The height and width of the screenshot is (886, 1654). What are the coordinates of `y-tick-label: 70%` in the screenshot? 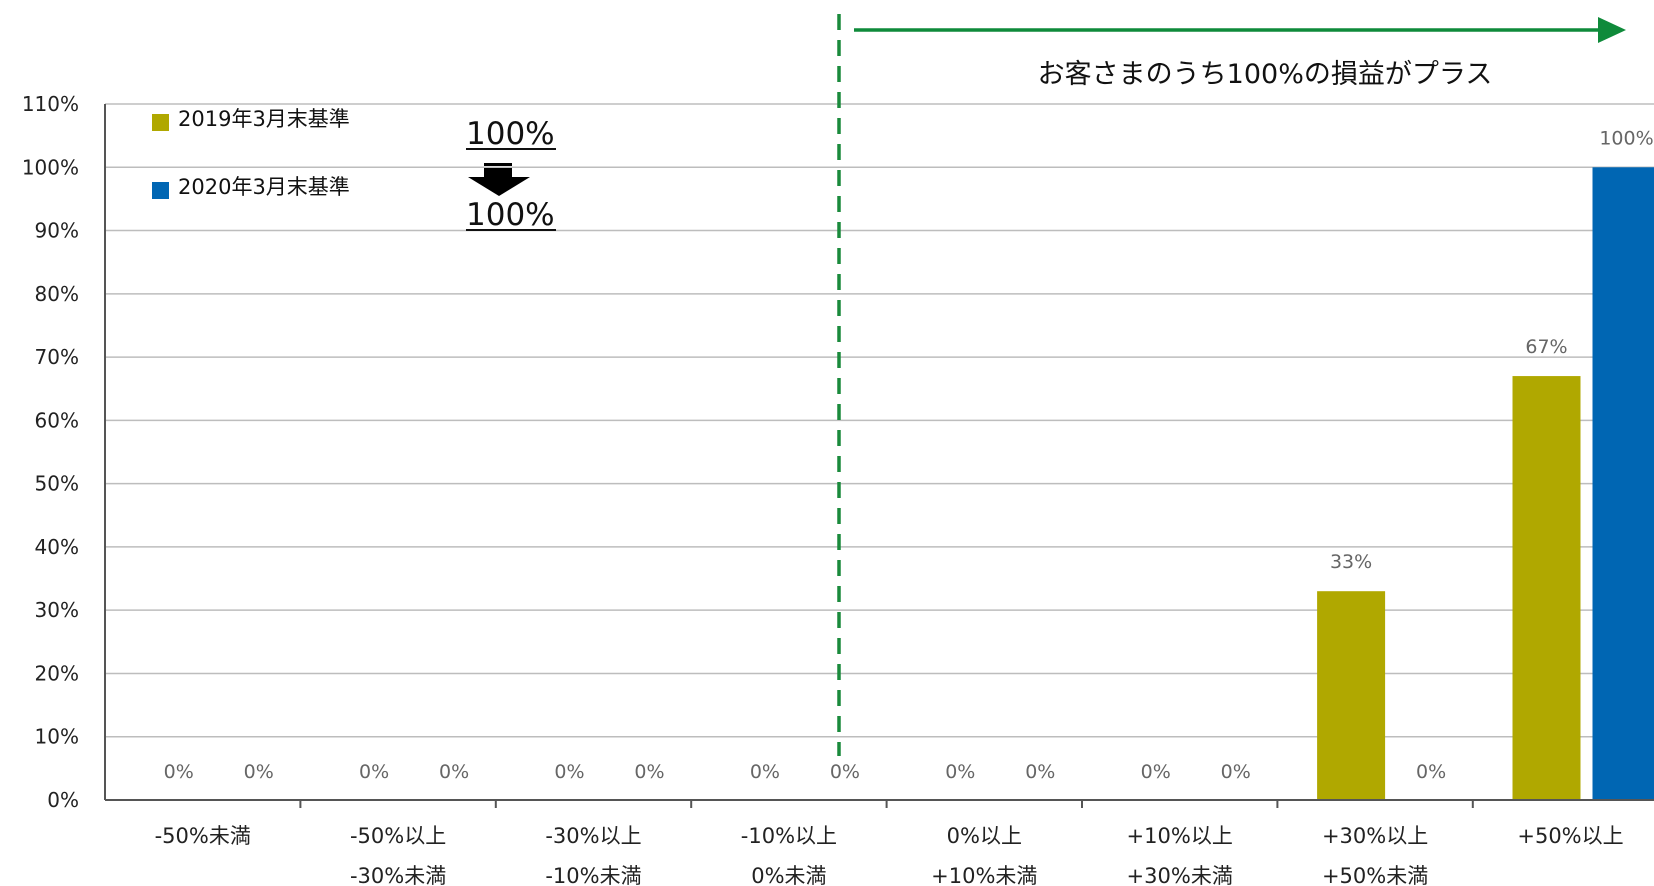 It's located at (57, 357).